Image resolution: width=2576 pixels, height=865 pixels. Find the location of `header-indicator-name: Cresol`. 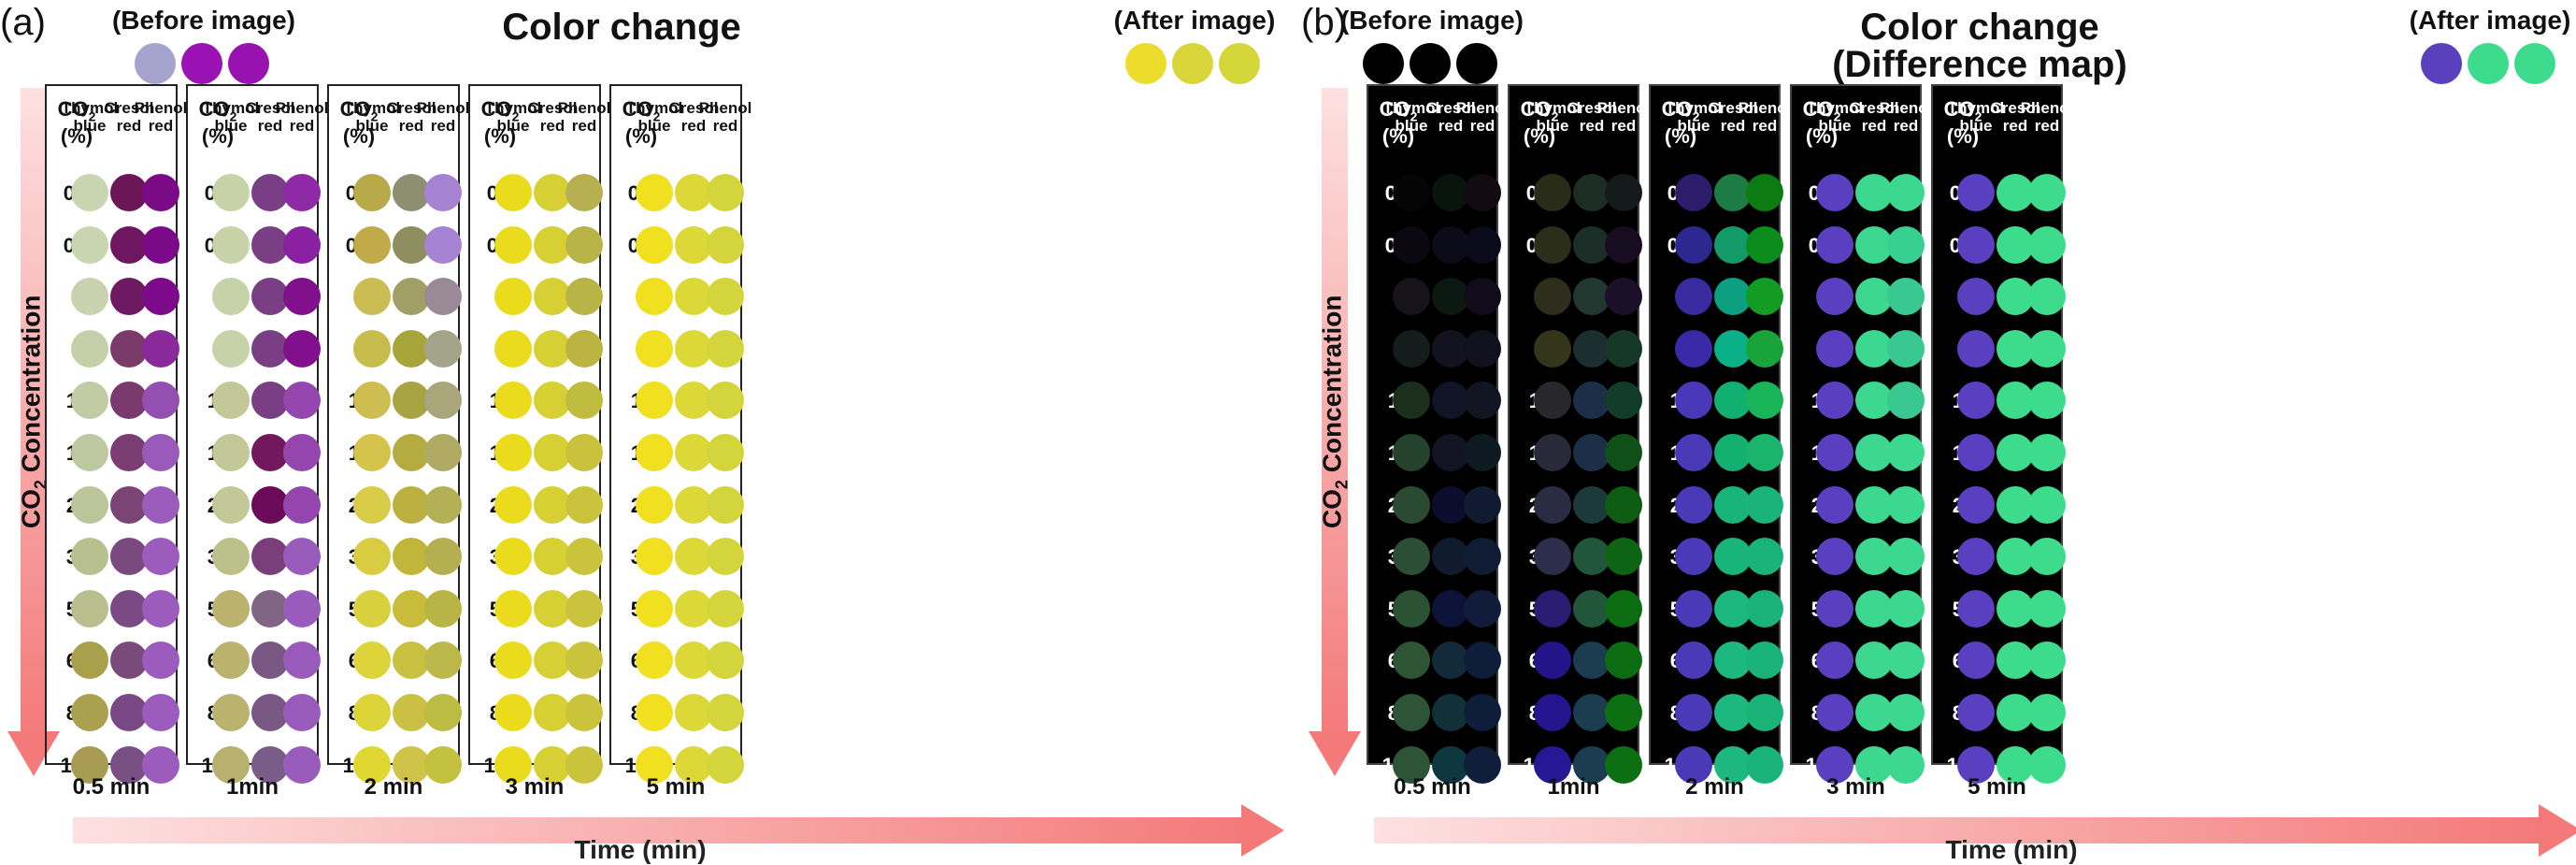

header-indicator-name: Cresol is located at coordinates (411, 108).